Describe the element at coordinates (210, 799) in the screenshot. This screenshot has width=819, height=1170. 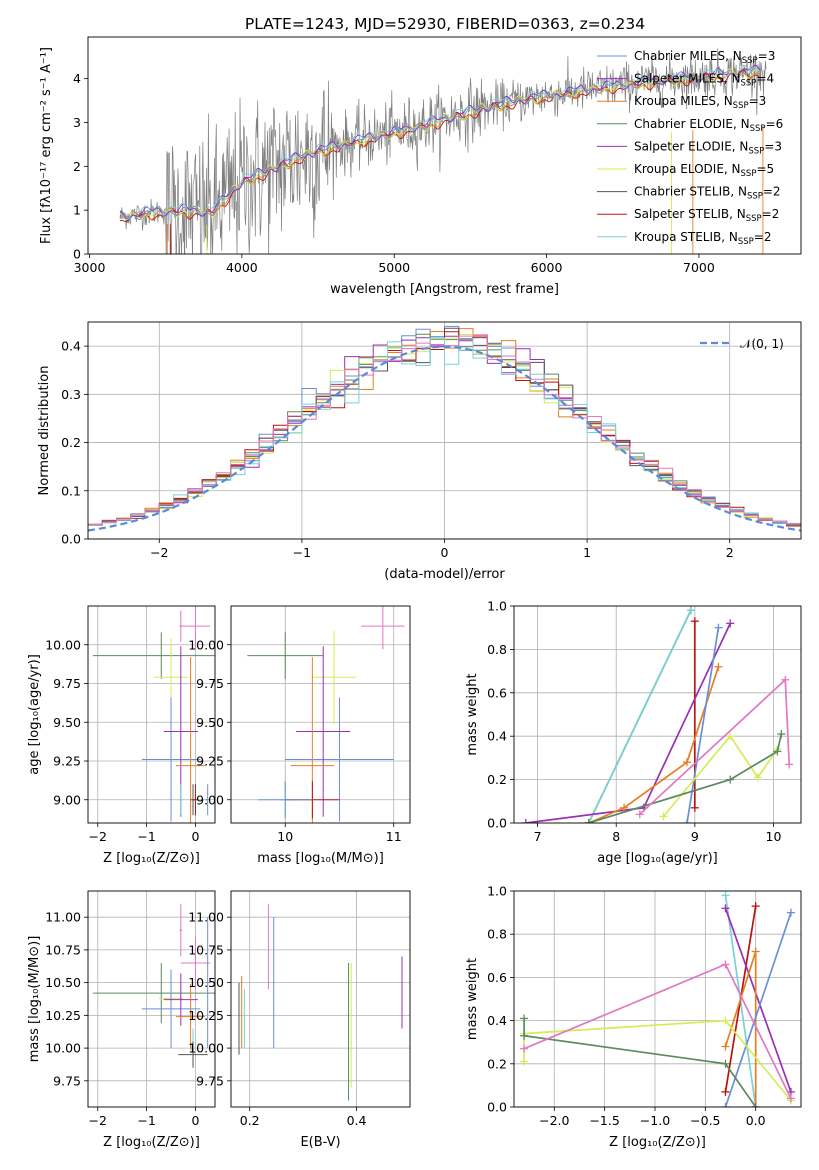
I see `y-tick-label: 9.00` at that location.